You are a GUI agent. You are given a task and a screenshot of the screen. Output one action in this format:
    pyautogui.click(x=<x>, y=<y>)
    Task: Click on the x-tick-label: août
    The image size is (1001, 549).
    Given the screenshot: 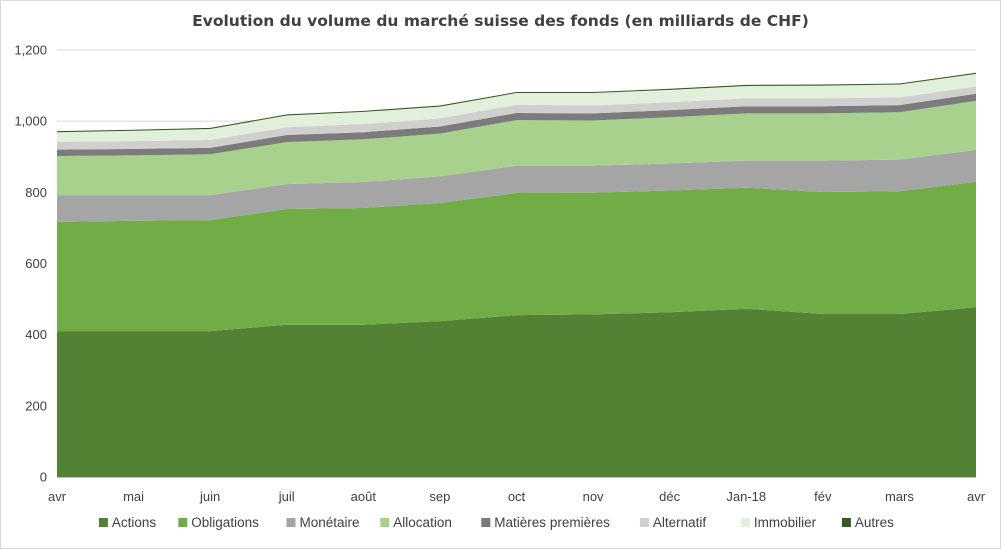 What is the action you would take?
    pyautogui.click(x=364, y=496)
    